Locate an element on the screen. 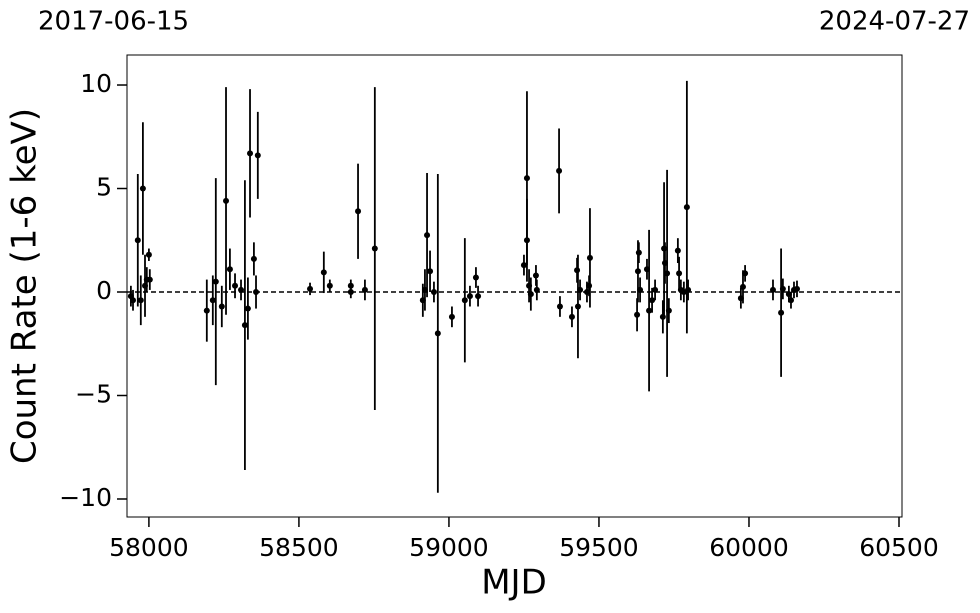 This screenshot has height=613, width=980. y-tick-label: 5 is located at coordinates (104, 187).